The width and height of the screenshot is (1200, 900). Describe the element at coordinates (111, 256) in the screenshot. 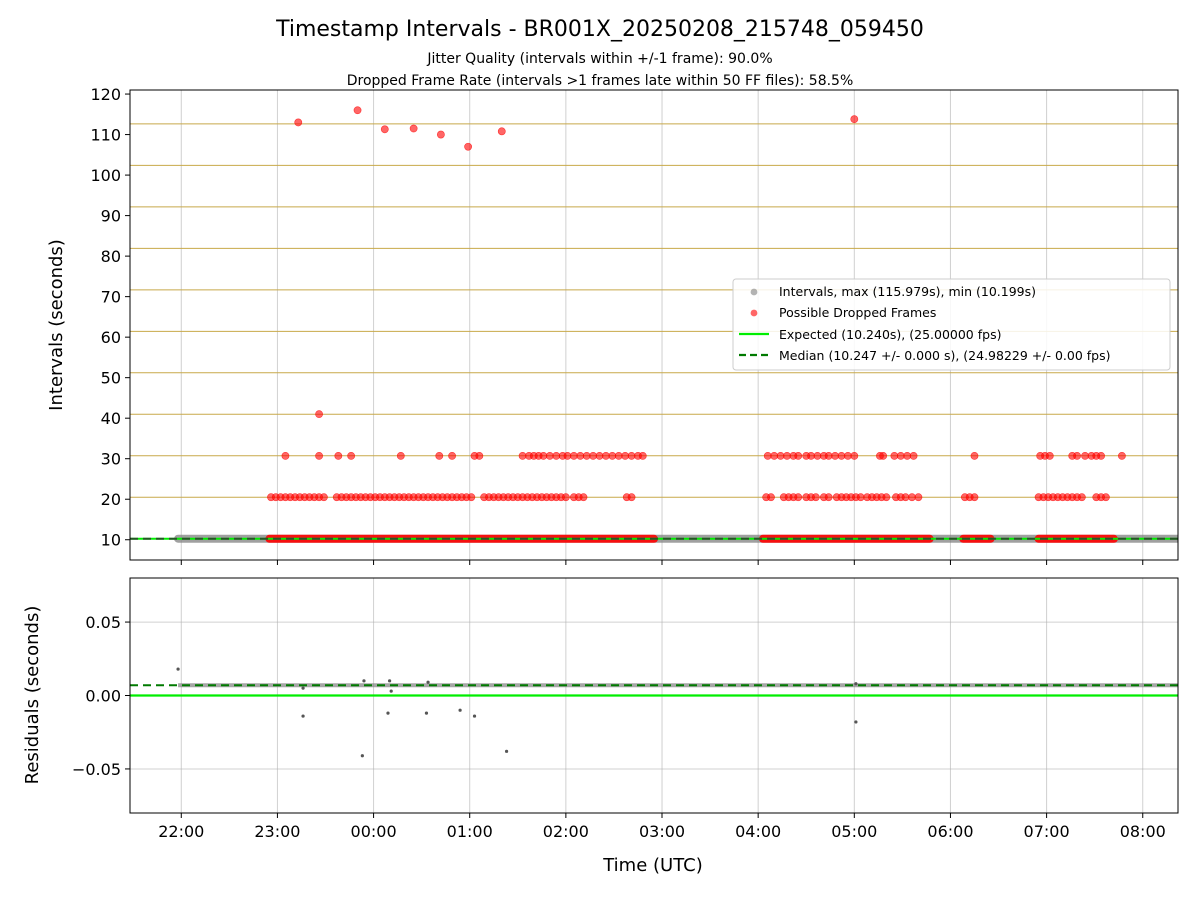

I see `y-tick-label: 80` at that location.